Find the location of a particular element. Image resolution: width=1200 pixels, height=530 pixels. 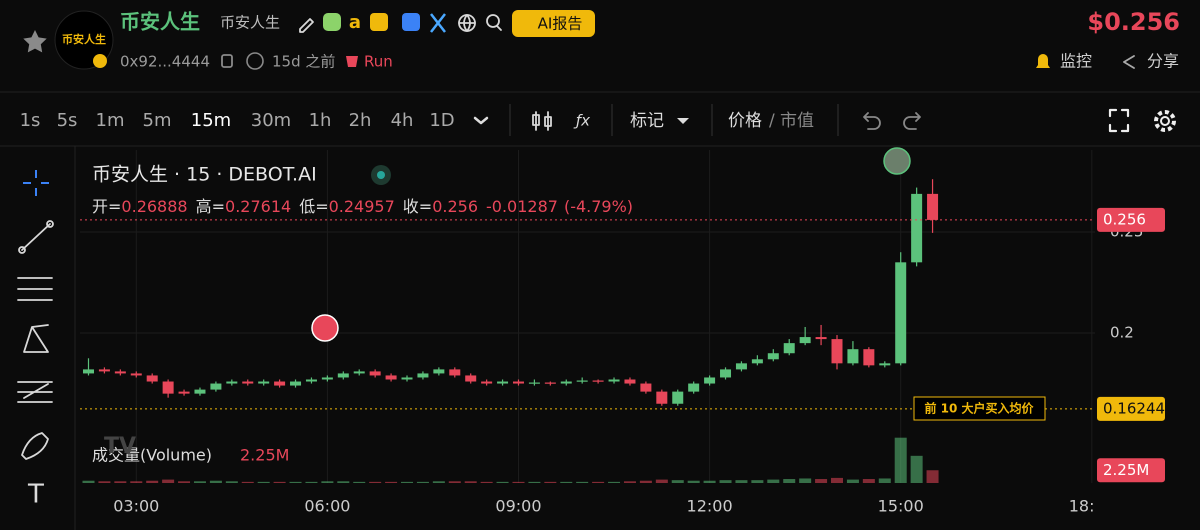

line-tool is located at coordinates (36, 237).